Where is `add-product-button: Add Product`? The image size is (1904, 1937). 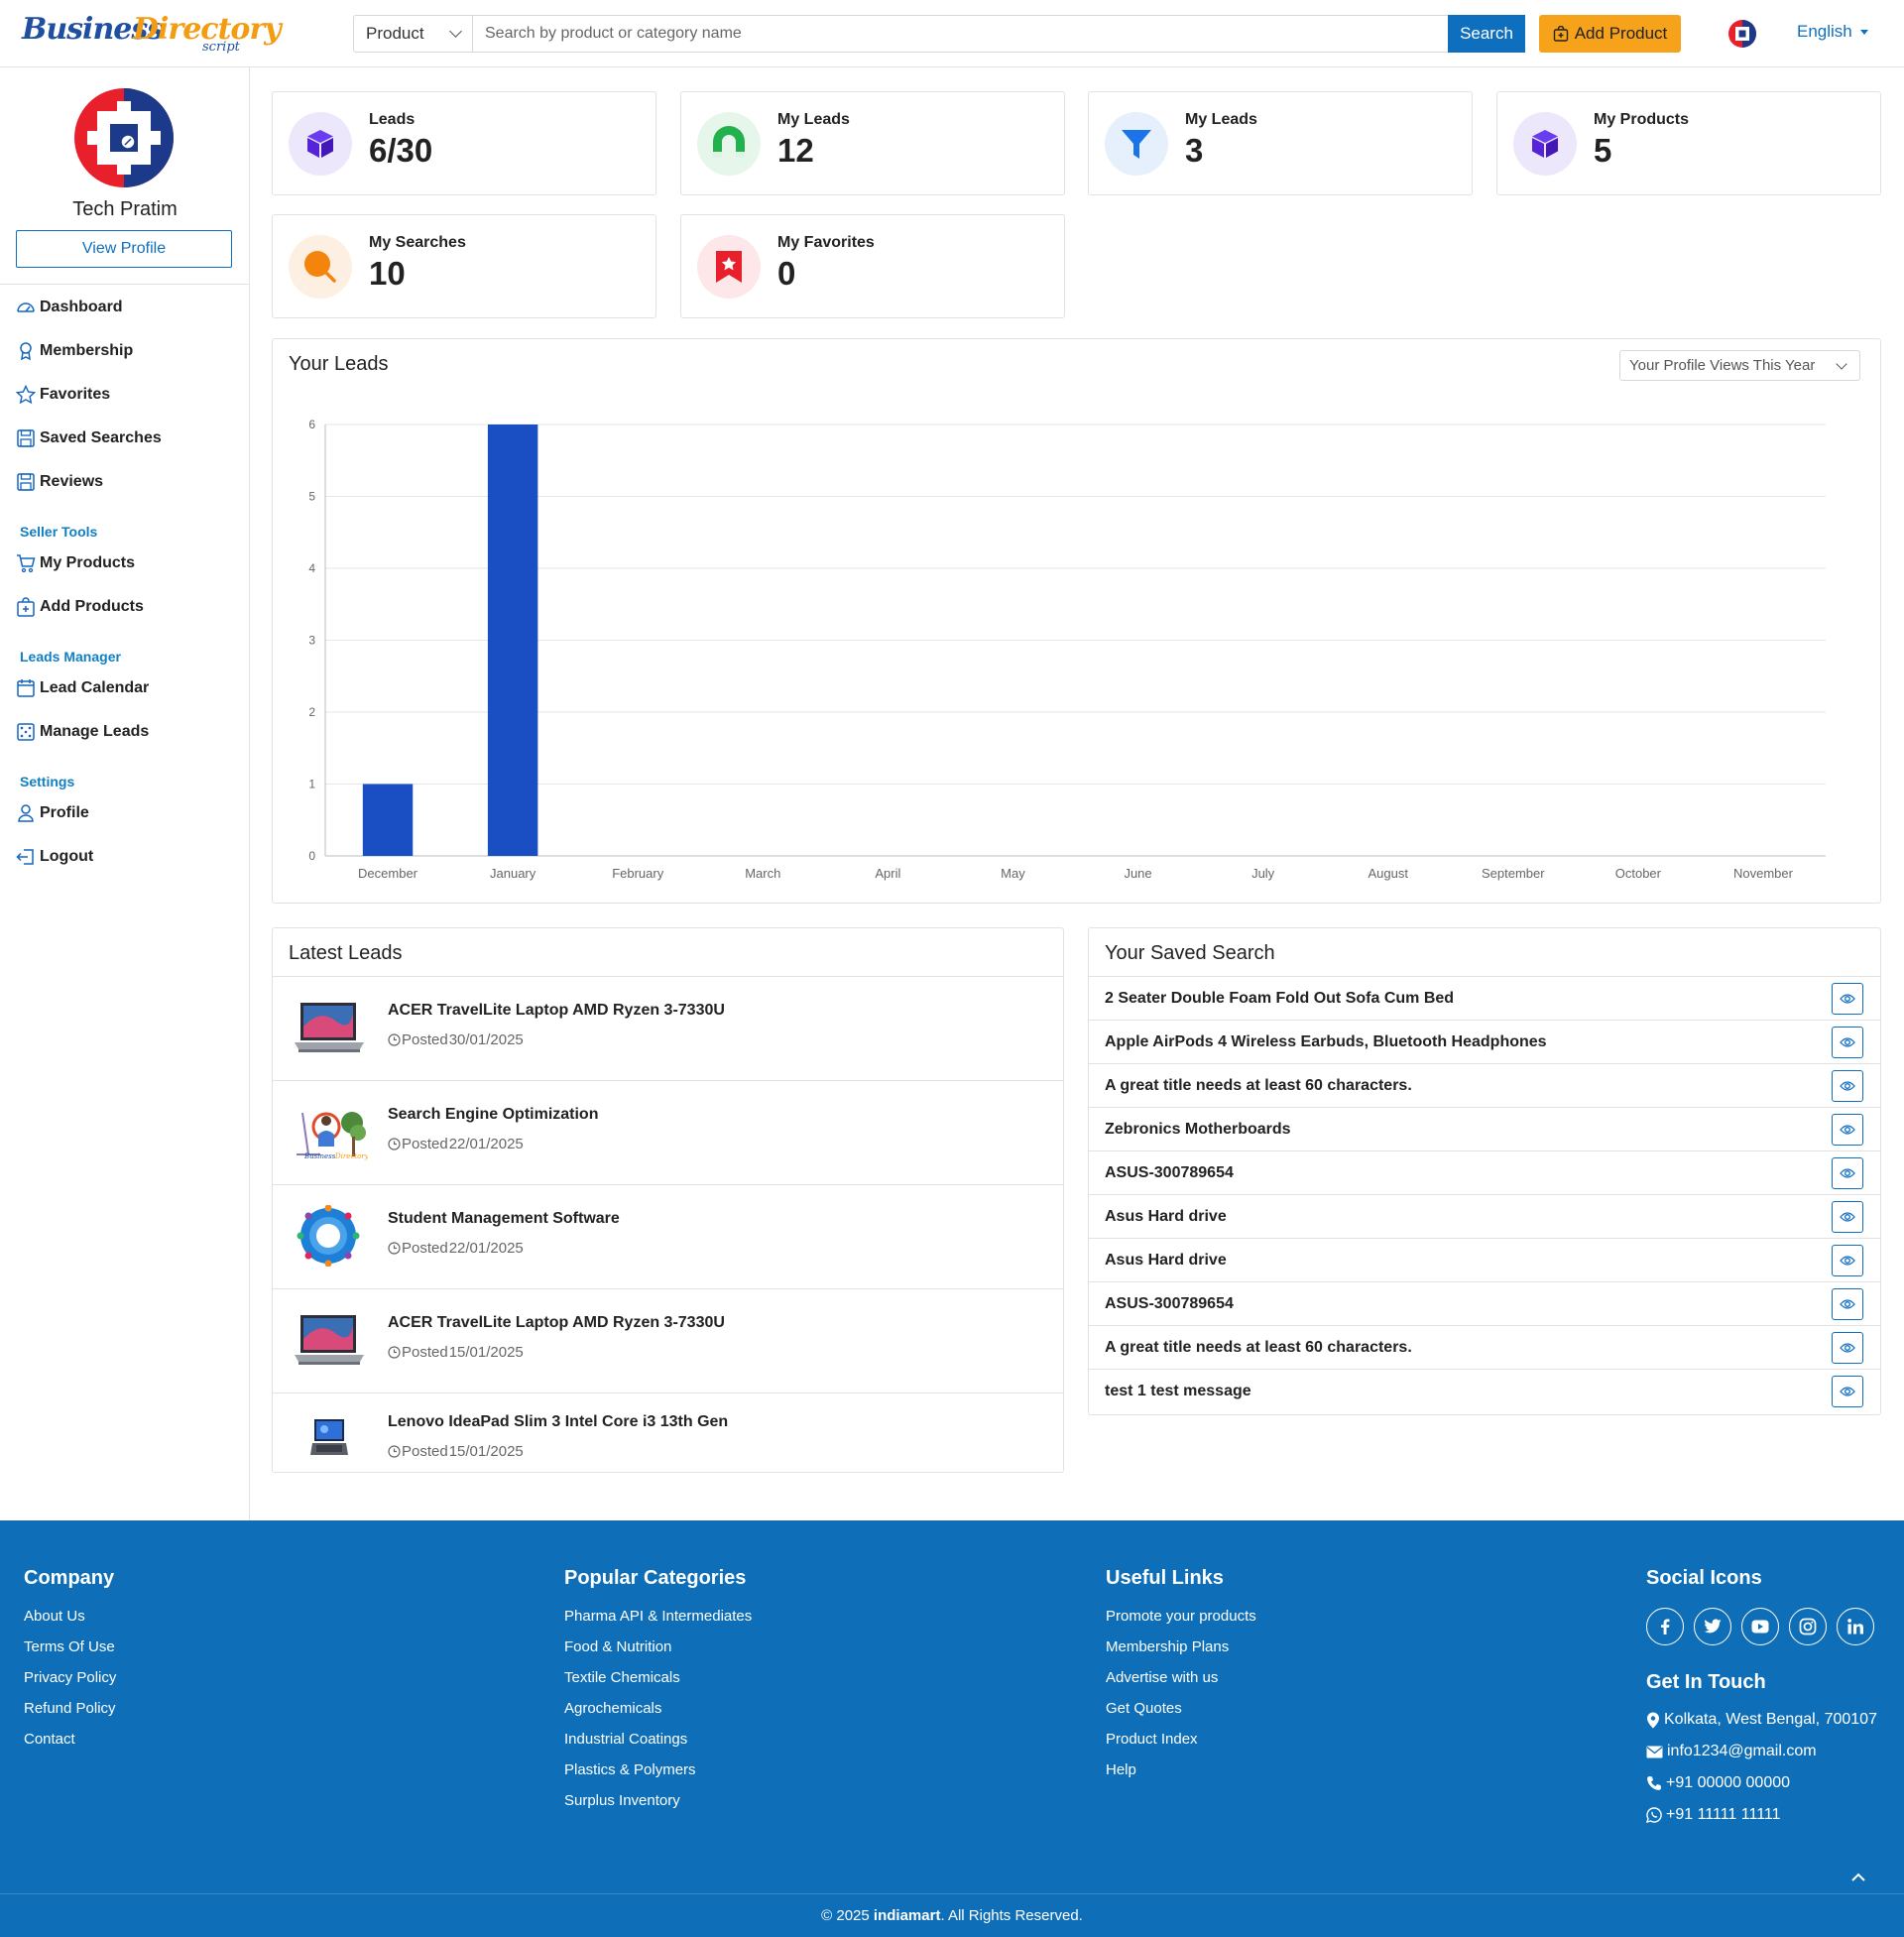 add-product-button: Add Product is located at coordinates (1610, 34).